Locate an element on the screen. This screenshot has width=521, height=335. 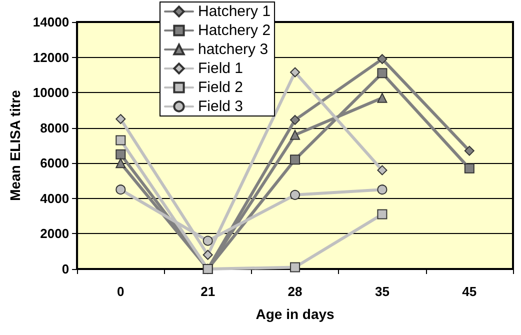
y-tick-label: 6000 is located at coordinates (55, 163).